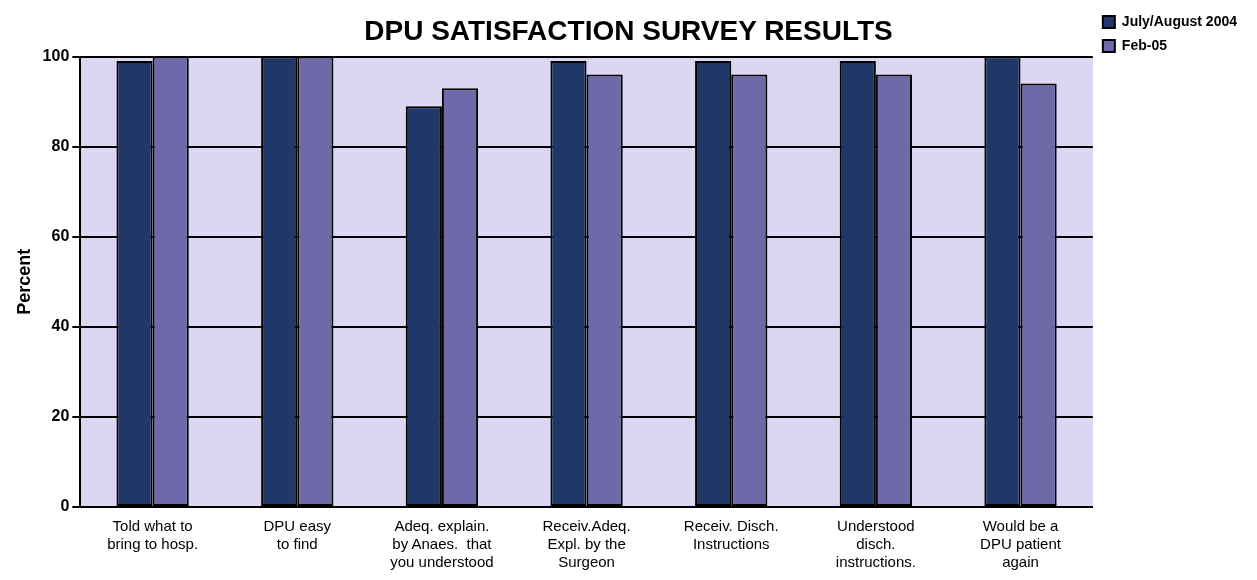 The height and width of the screenshot is (580, 1257). What do you see at coordinates (1179, 20) in the screenshot?
I see `legend-label: July/August 2004` at bounding box center [1179, 20].